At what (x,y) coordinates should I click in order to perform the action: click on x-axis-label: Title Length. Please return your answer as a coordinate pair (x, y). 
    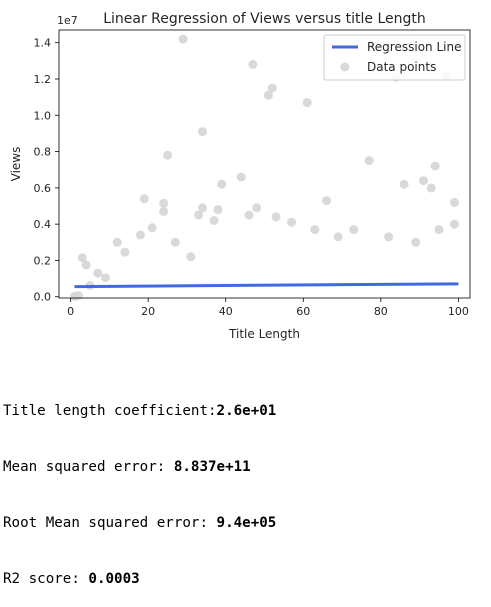
    Looking at the image, I should click on (264, 334).